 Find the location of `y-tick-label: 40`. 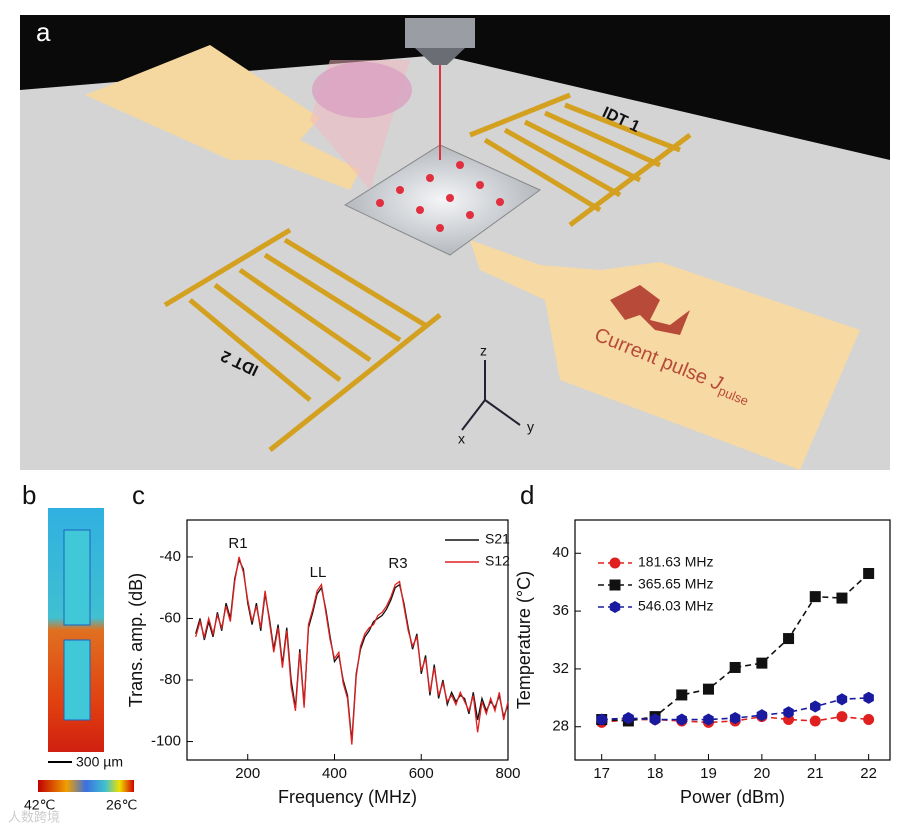

y-tick-label: 40 is located at coordinates (560, 552).